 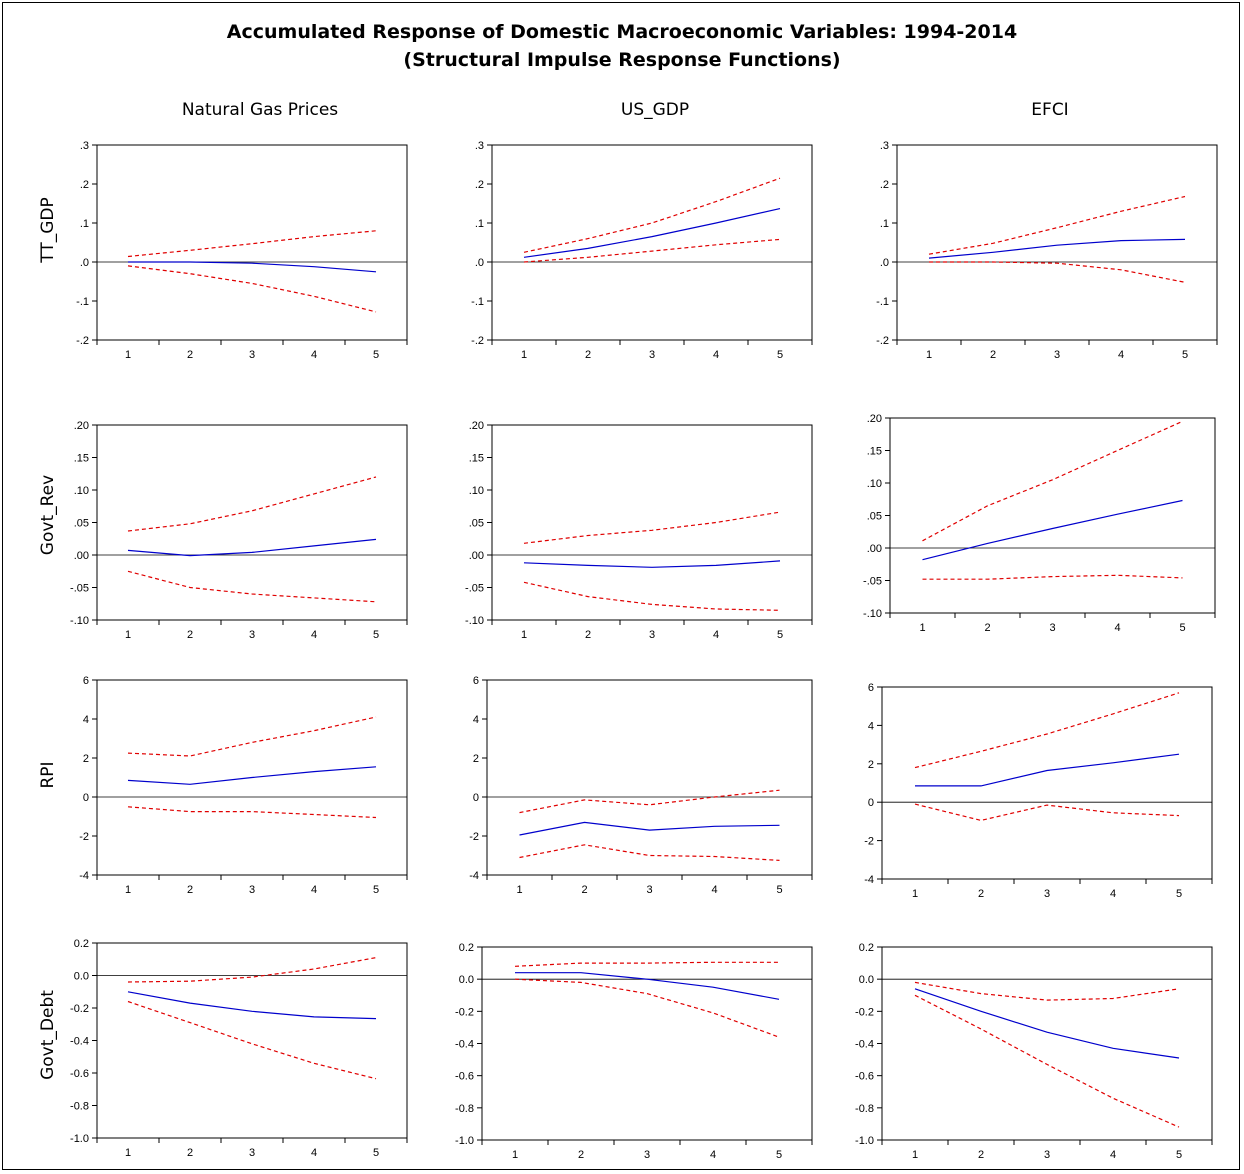 What do you see at coordinates (479, 146) in the screenshot?
I see `y-tick-label: .3` at bounding box center [479, 146].